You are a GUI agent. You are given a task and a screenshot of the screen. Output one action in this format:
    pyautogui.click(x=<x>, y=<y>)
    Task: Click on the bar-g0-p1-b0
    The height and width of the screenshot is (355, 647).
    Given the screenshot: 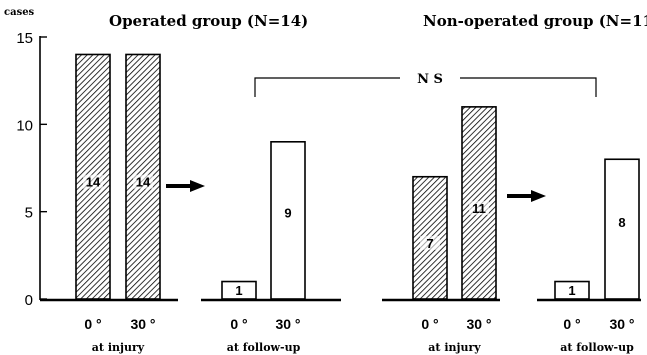 What is the action you would take?
    pyautogui.click(x=239, y=290)
    